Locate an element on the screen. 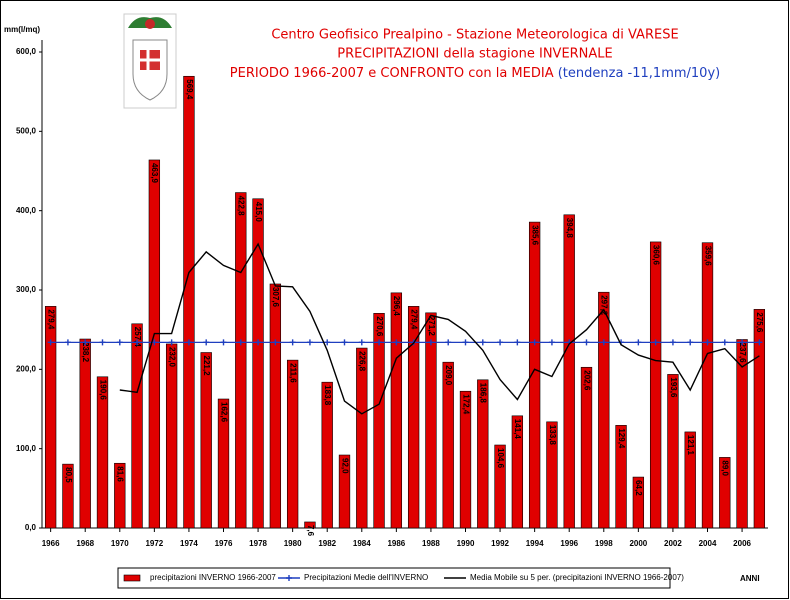  data-label: 569,4 is located at coordinates (189, 89).